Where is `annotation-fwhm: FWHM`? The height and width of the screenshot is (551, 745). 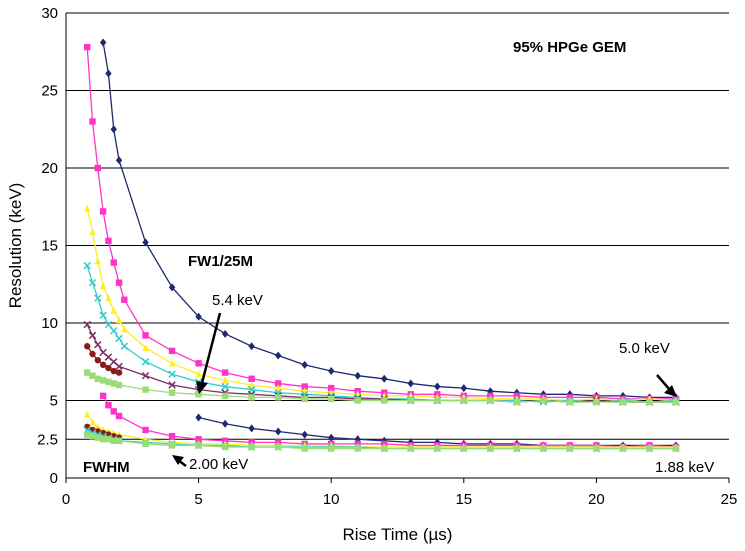 annotation-fwhm: FWHM is located at coordinates (106, 467).